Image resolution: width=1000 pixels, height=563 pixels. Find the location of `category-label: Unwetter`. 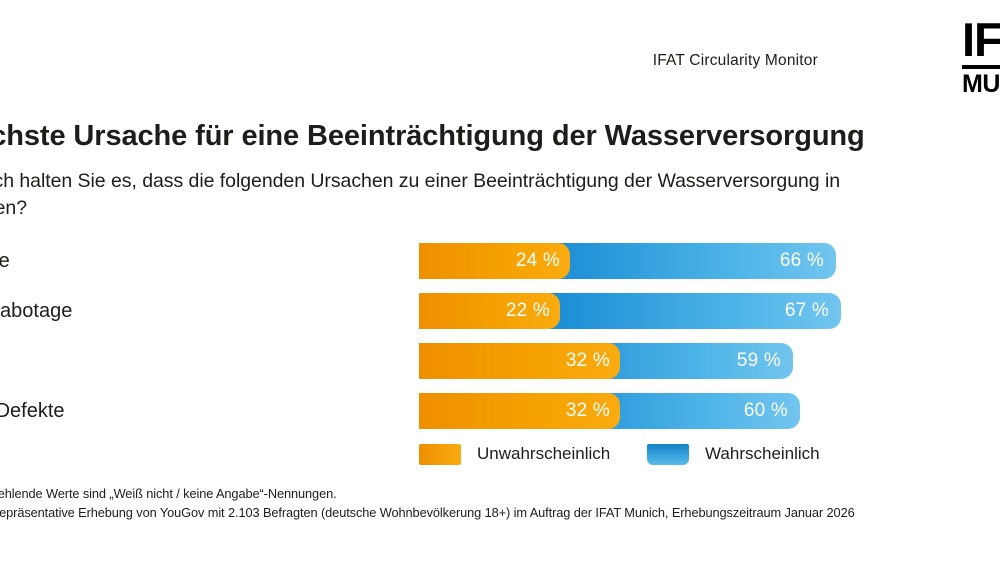

category-label: Unwetter is located at coordinates (205, 361).